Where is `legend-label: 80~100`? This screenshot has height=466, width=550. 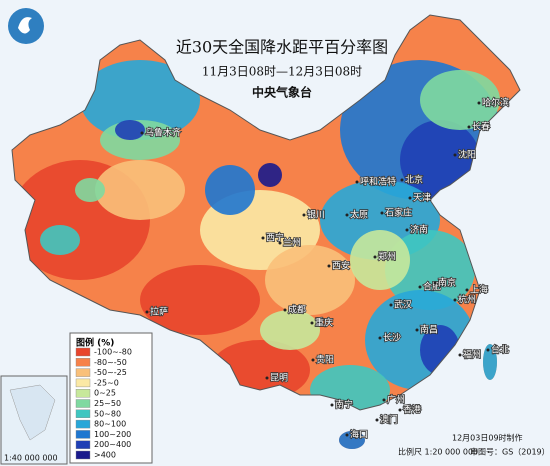
legend-label: 80~100 is located at coordinates (110, 424).